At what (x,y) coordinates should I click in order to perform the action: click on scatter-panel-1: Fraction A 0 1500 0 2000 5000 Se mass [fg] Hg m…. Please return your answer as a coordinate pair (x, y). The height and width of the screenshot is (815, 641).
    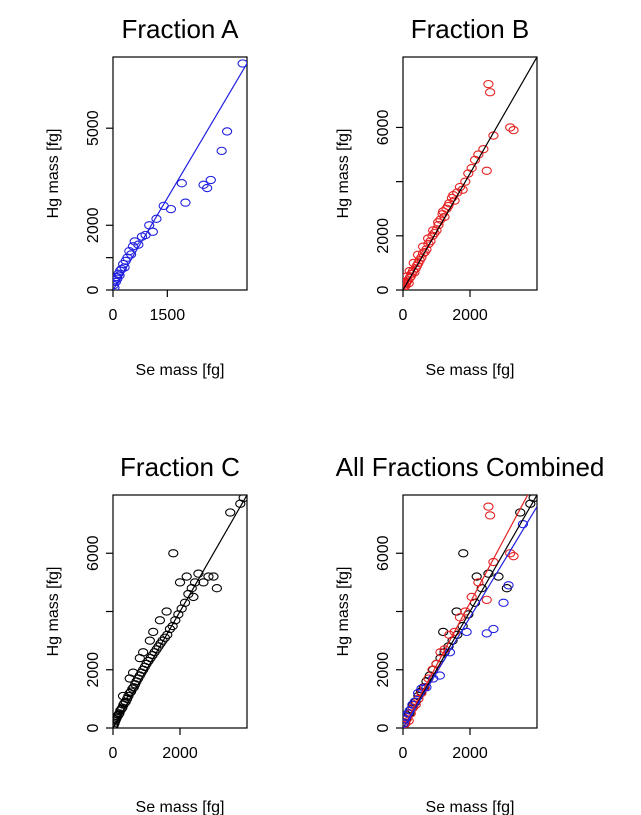
    Looking at the image, I should click on (146, 196).